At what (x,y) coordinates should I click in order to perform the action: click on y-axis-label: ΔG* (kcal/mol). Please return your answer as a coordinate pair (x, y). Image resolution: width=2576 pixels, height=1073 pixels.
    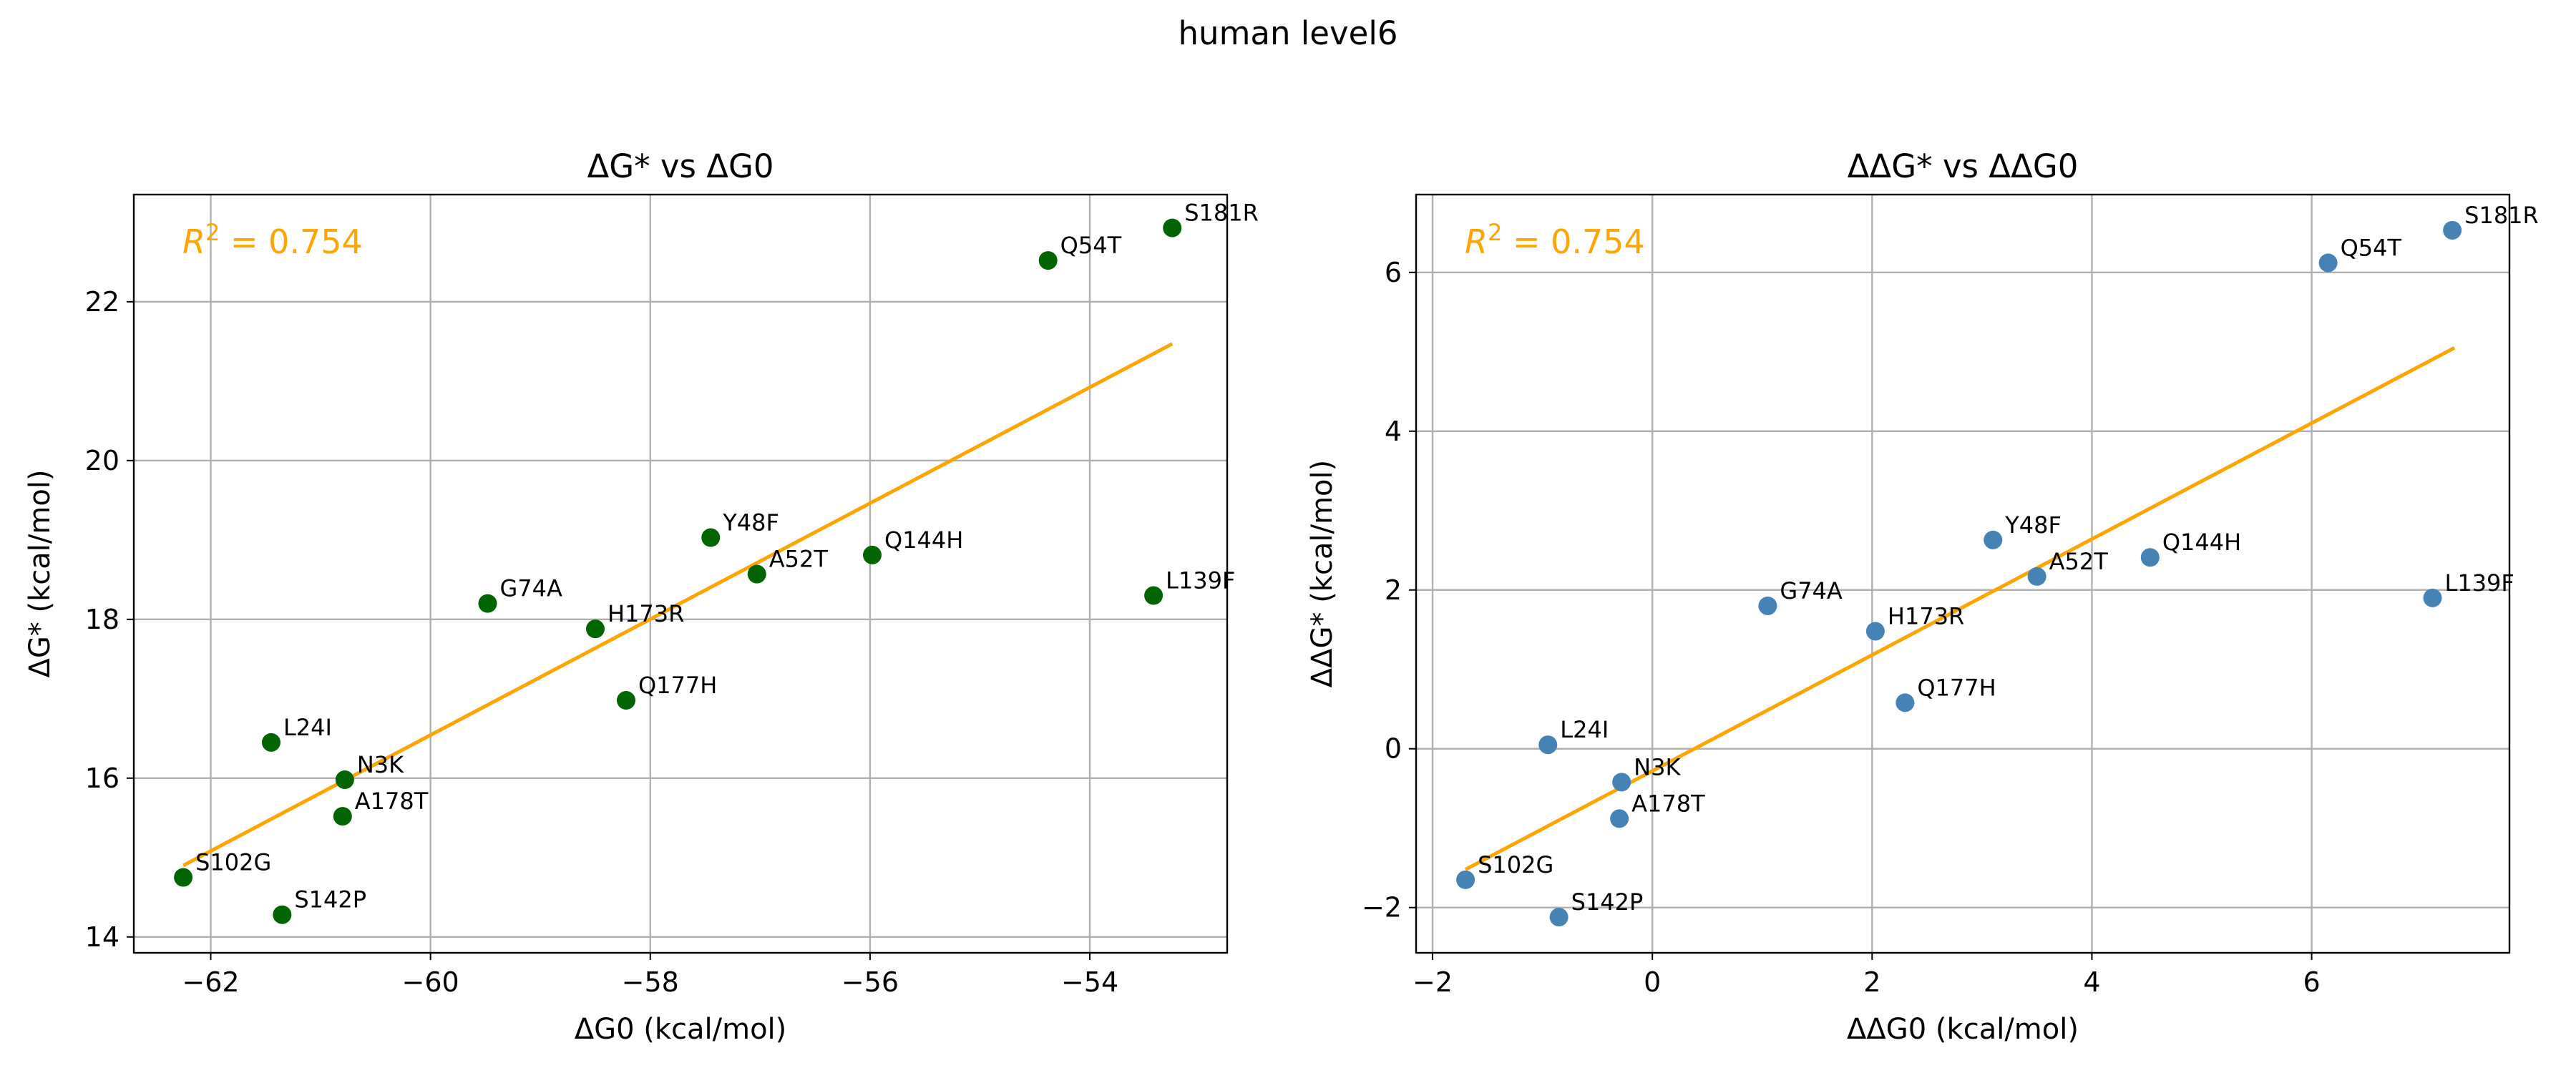
    Looking at the image, I should click on (40, 573).